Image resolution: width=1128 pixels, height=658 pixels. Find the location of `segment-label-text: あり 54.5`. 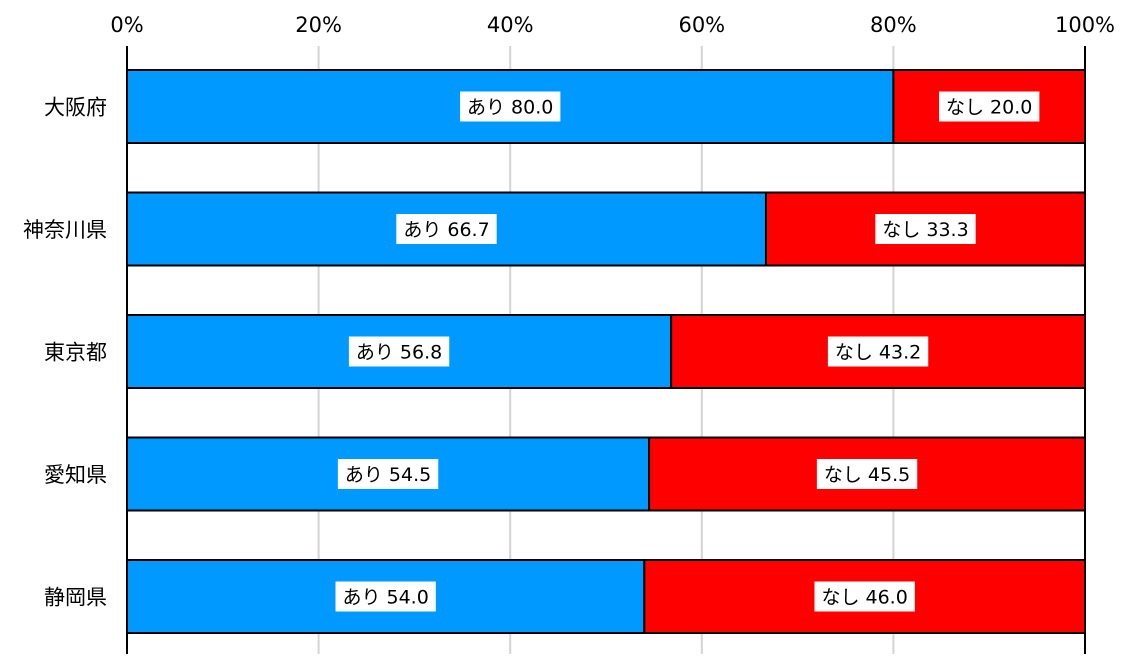

segment-label-text: あり 54.5 is located at coordinates (388, 475).